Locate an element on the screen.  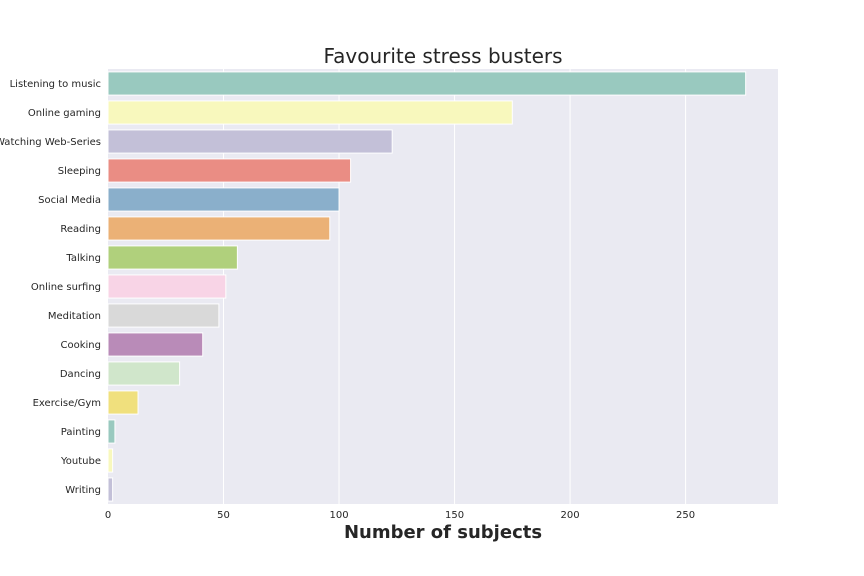
y-tick-label: Online gaming is located at coordinates (64, 113).